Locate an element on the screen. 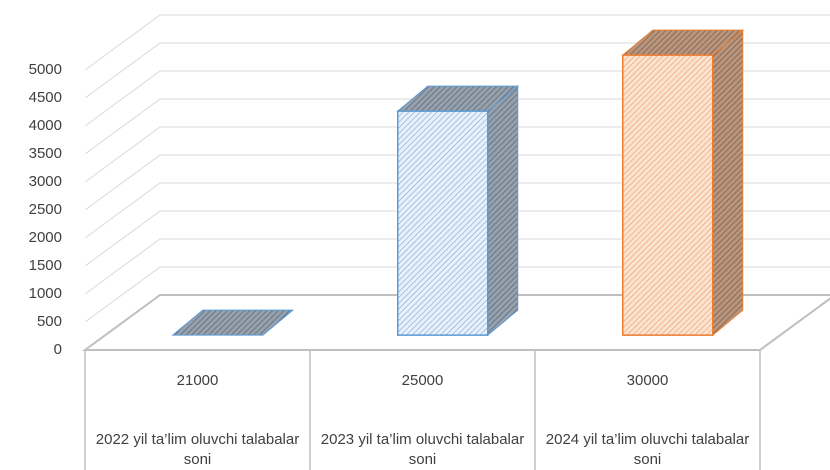 The height and width of the screenshot is (470, 830). y-tick-label: 1500 is located at coordinates (45, 265).